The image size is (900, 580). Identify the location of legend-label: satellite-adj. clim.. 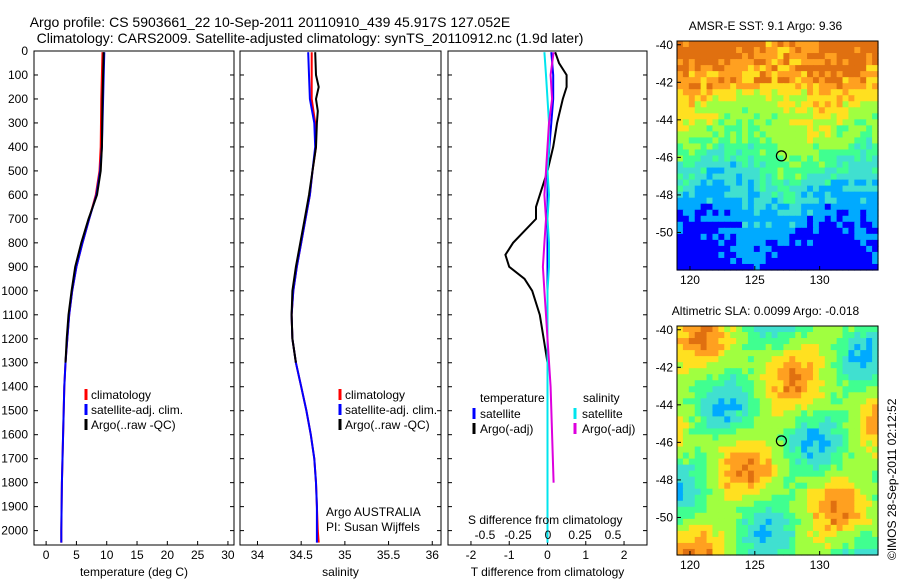
(137, 410).